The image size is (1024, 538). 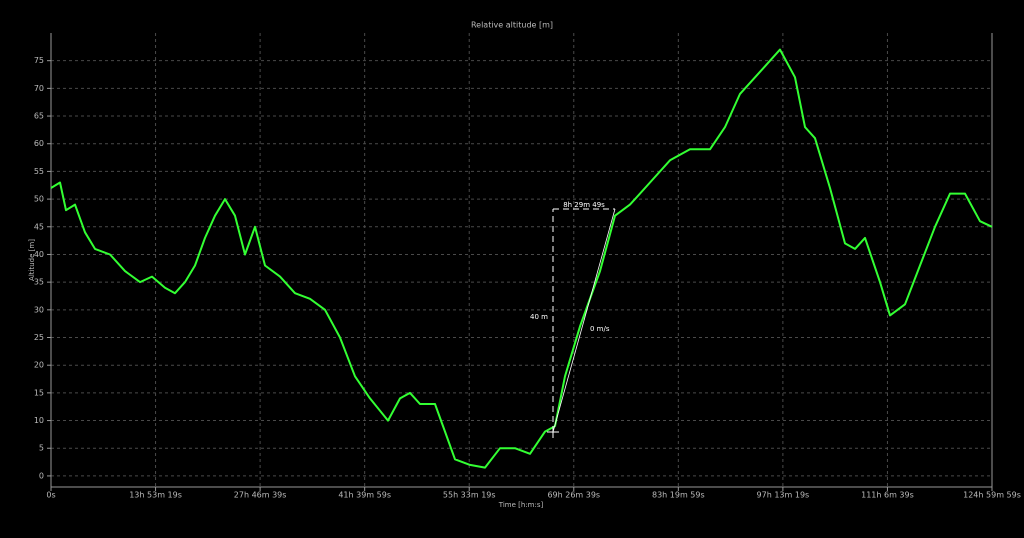 What do you see at coordinates (521, 505) in the screenshot?
I see `x-axis-label: Time [h:m:s]` at bounding box center [521, 505].